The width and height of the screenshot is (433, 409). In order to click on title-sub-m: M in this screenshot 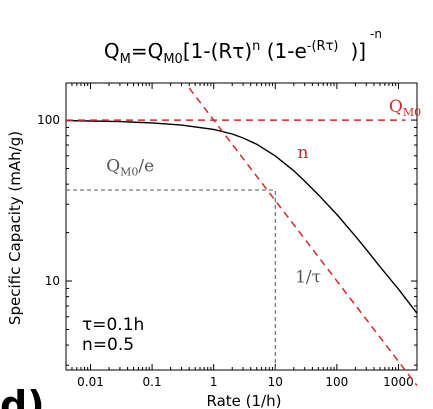, I will do `click(125, 59)`.